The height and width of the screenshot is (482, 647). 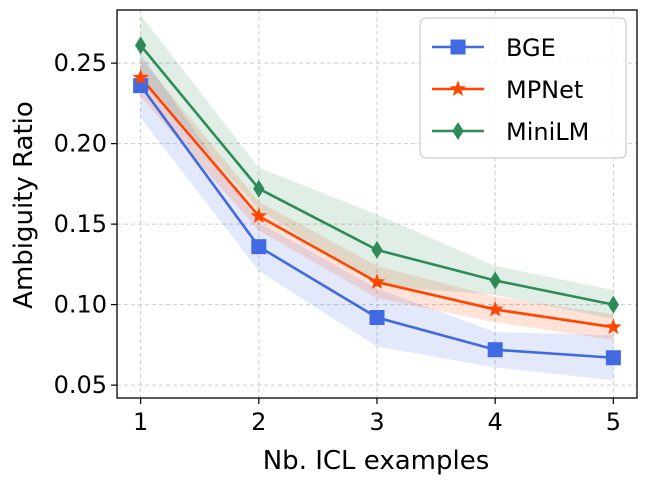 What do you see at coordinates (613, 422) in the screenshot?
I see `x-tick-label: 5` at bounding box center [613, 422].